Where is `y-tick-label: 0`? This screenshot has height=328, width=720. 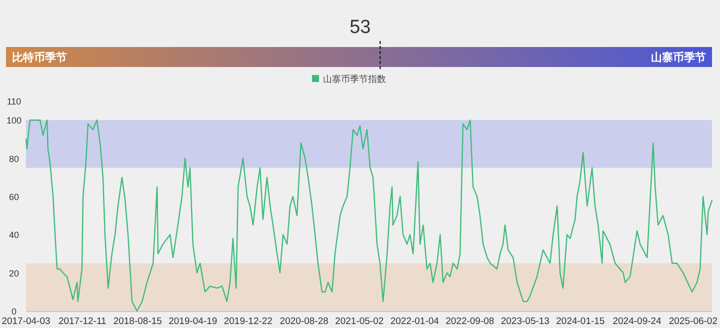
y-tick-label: 0 is located at coordinates (14, 311).